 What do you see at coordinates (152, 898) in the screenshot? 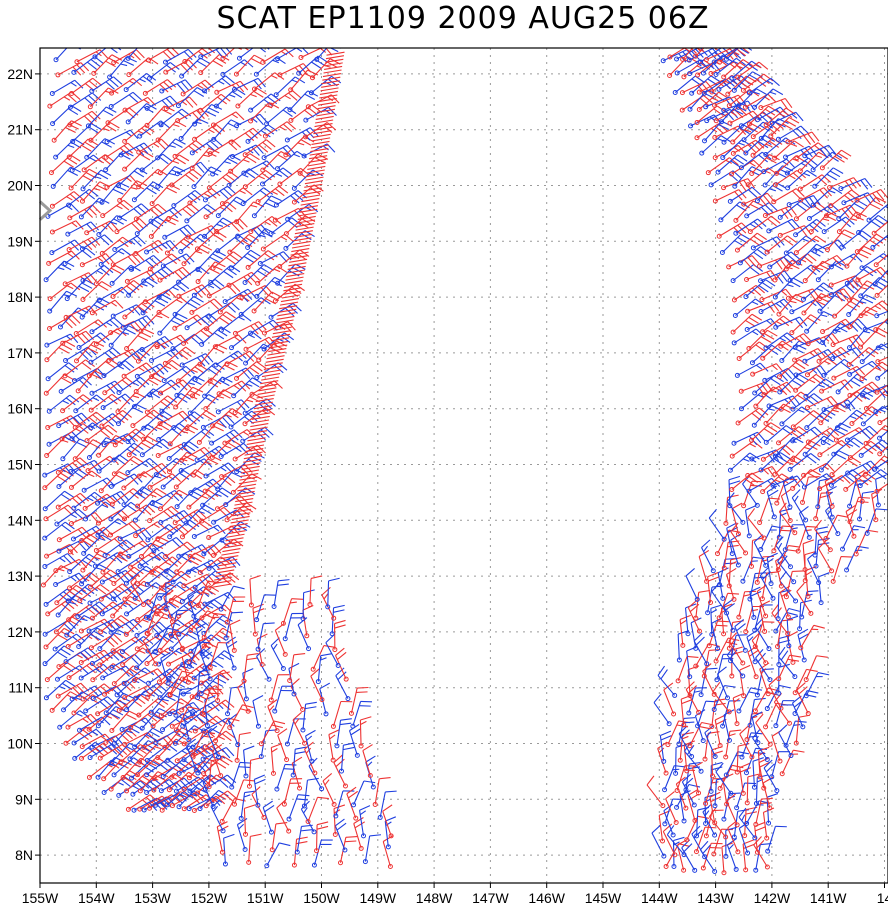
I see `x-tick-label: 153W` at bounding box center [152, 898].